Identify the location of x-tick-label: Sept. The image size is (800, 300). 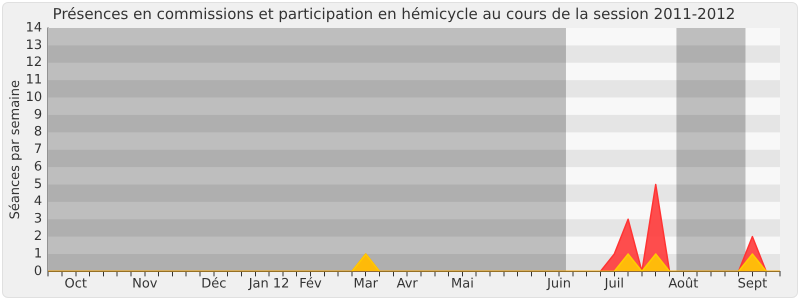
(753, 284).